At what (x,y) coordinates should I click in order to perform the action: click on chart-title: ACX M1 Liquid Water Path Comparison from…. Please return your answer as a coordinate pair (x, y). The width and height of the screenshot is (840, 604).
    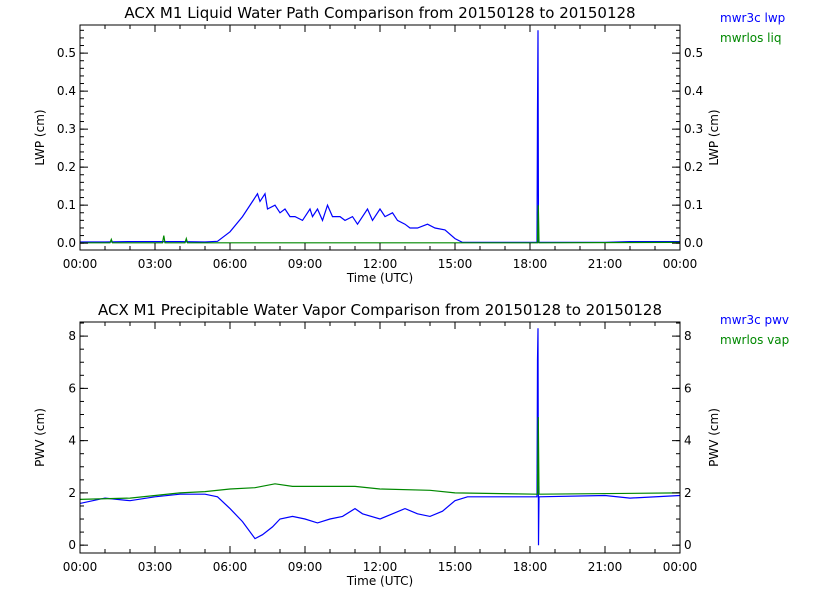
    Looking at the image, I should click on (379, 13).